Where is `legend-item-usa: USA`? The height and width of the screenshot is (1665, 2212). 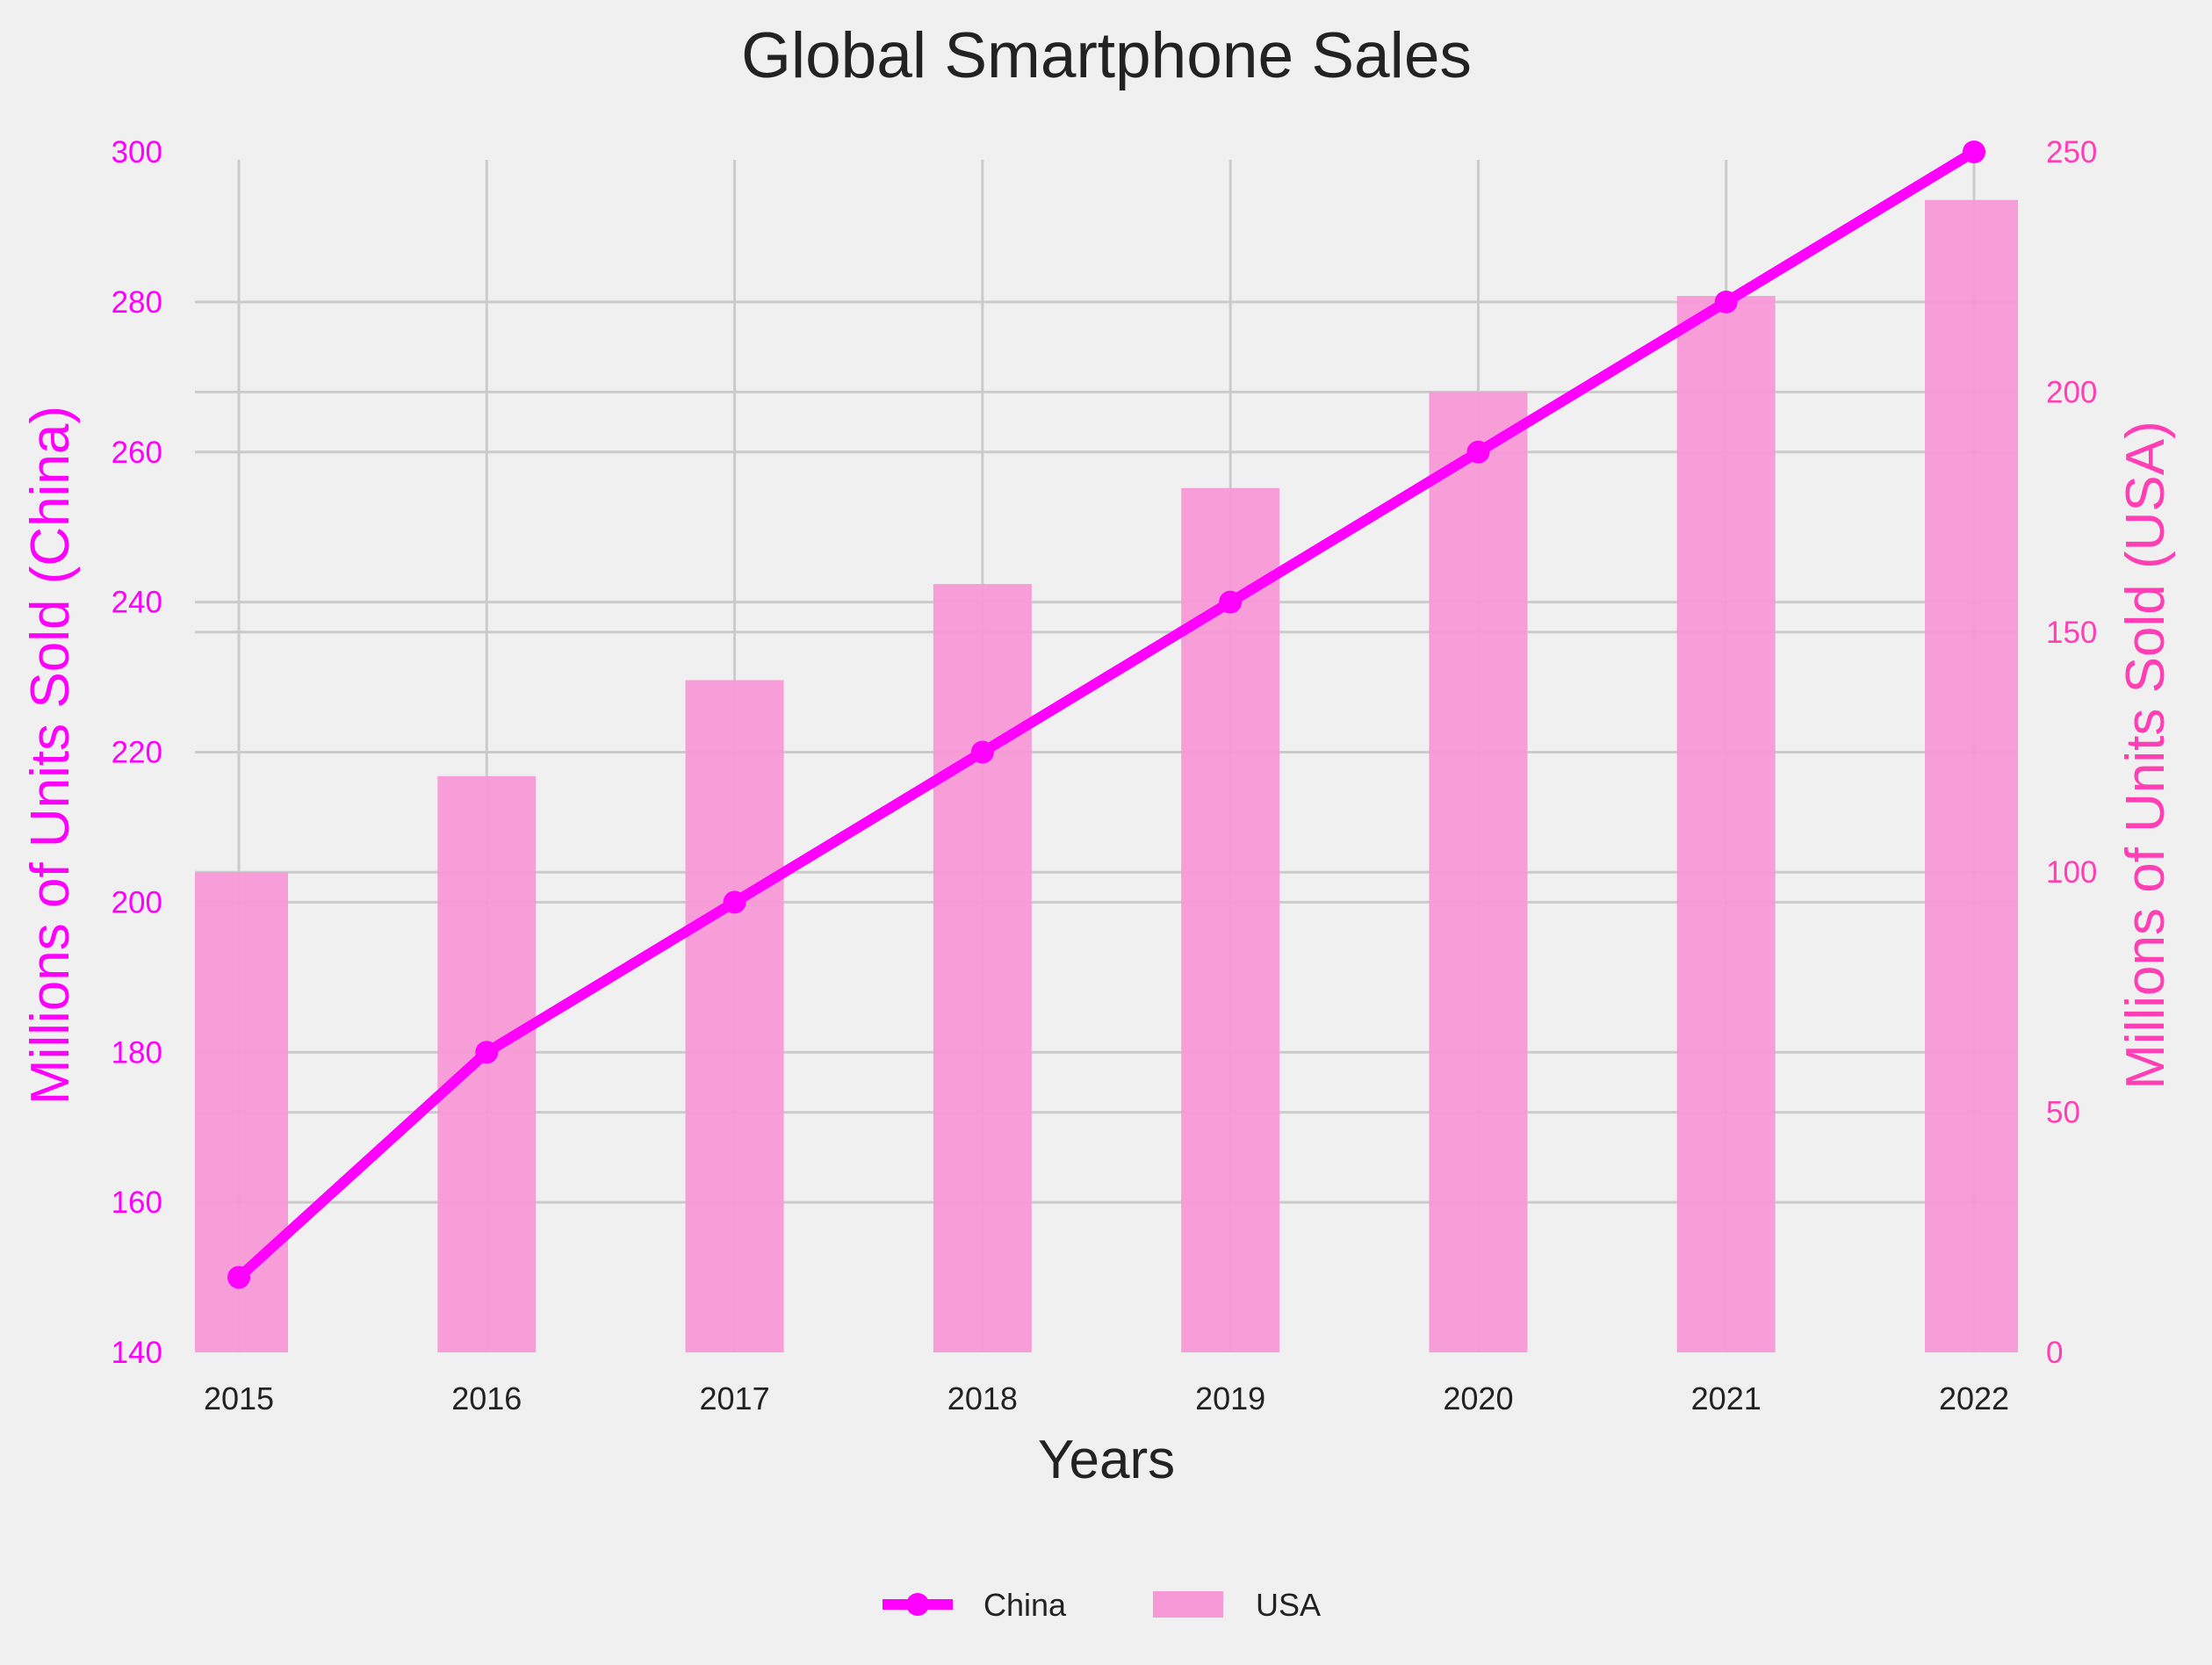 legend-item-usa: USA is located at coordinates (1237, 1605).